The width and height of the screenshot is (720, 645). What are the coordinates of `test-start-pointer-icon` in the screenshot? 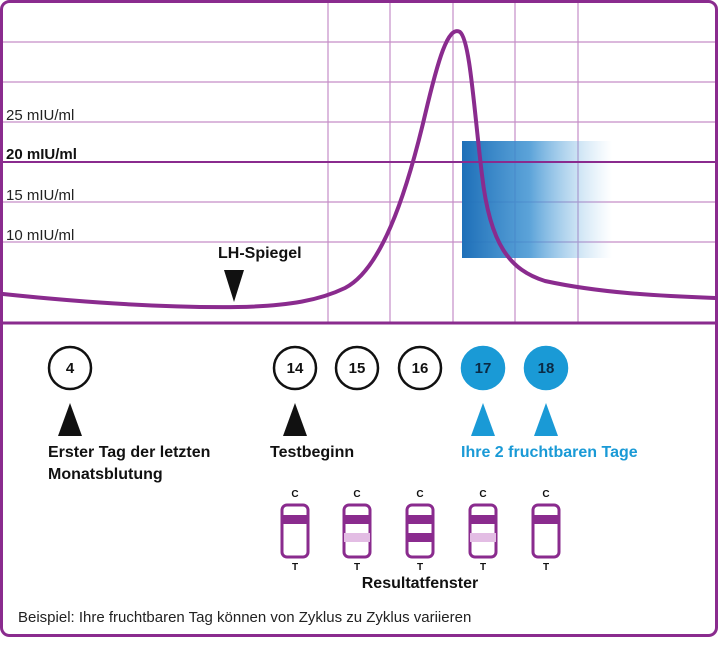 It's located at (295, 419).